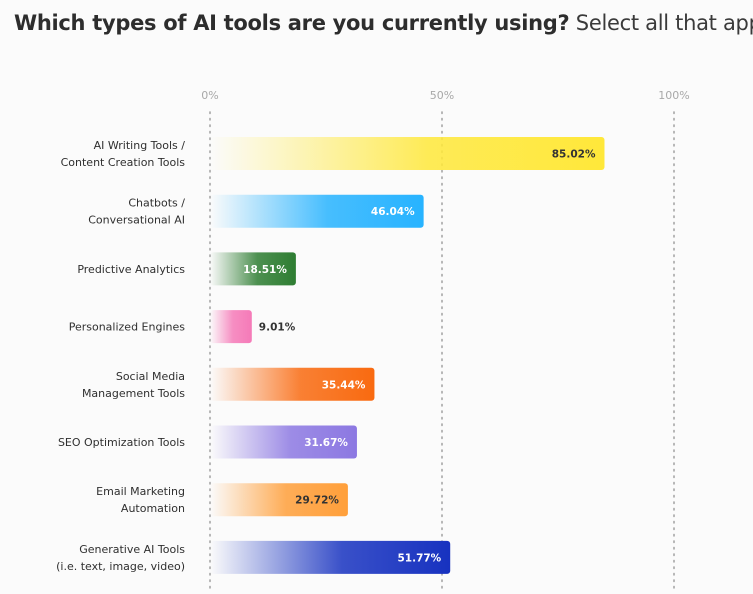  Describe the element at coordinates (344, 385) in the screenshot. I see `value-label: 35.44%` at that location.